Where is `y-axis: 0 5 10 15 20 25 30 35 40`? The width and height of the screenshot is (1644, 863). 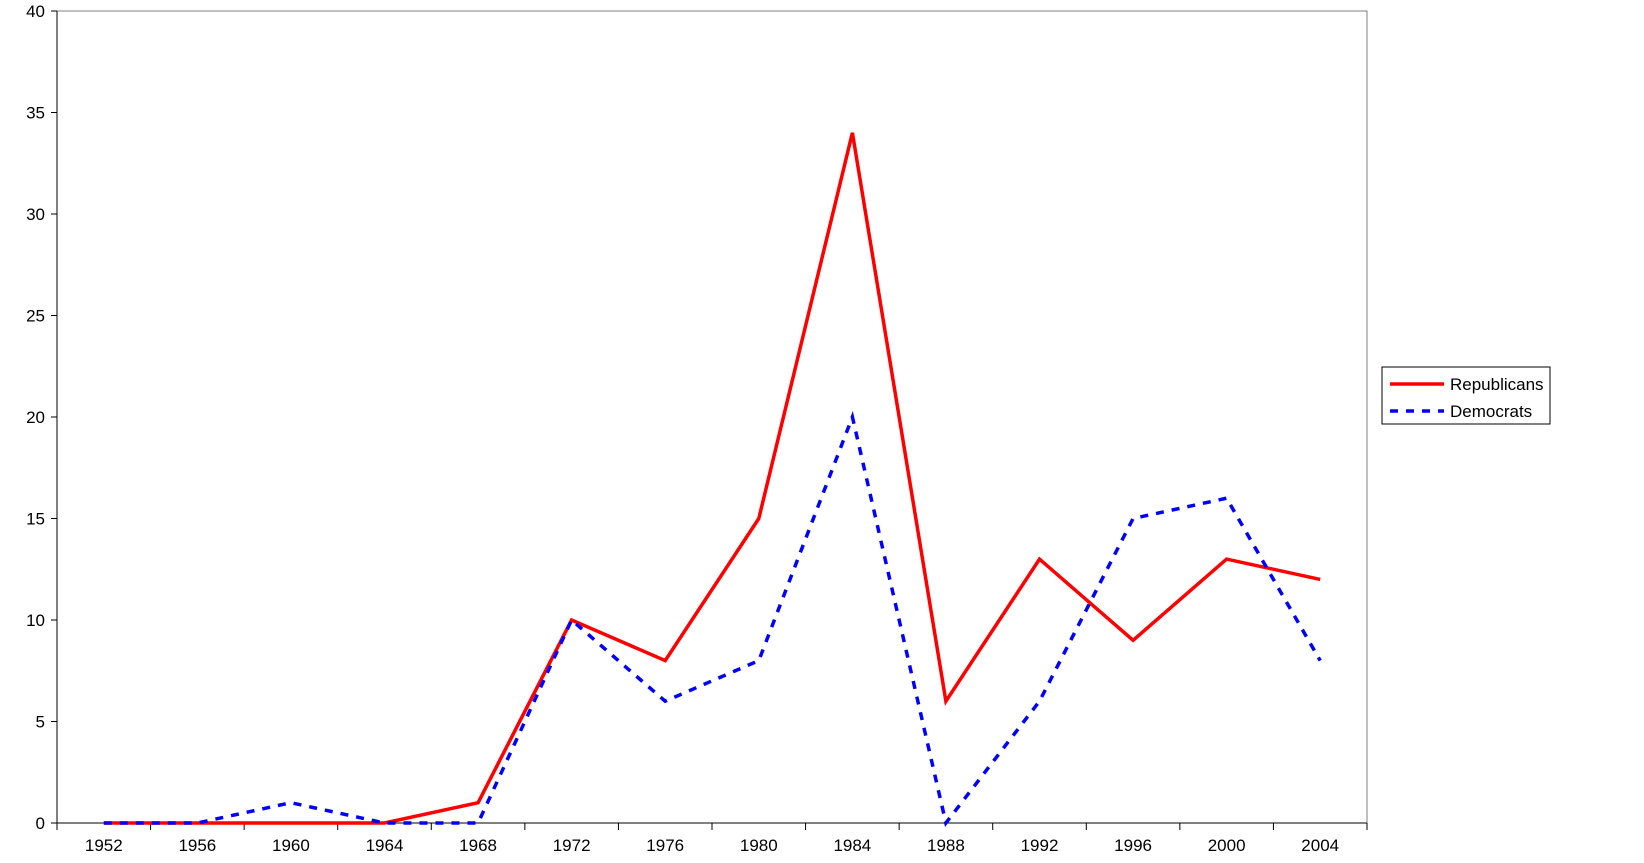 y-axis: 0 5 10 15 20 25 30 35 40 is located at coordinates (42, 417).